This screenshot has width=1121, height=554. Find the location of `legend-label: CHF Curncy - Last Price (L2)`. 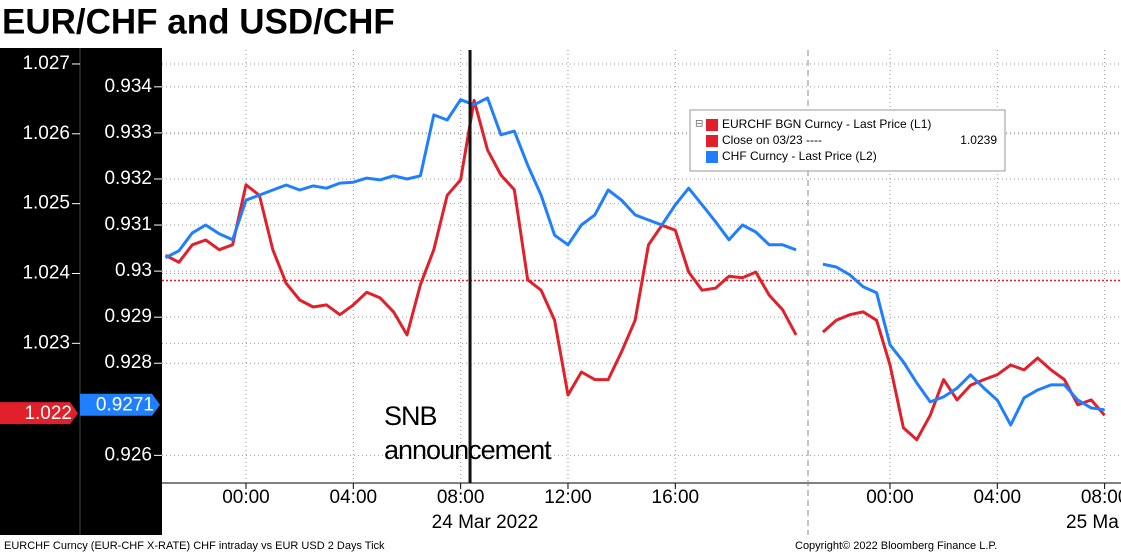

legend-label: CHF Curncy - Last Price (L2) is located at coordinates (799, 156).